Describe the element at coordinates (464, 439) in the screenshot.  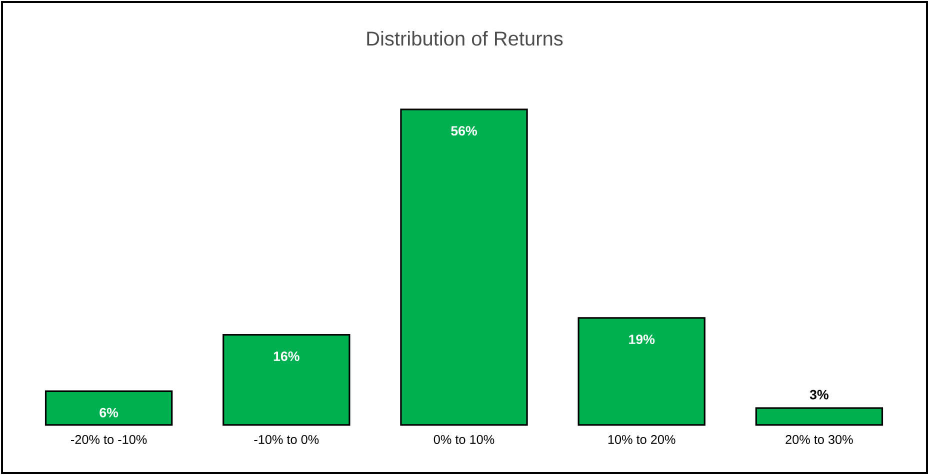
I see `x-tick-label: 0% to 10%` at that location.